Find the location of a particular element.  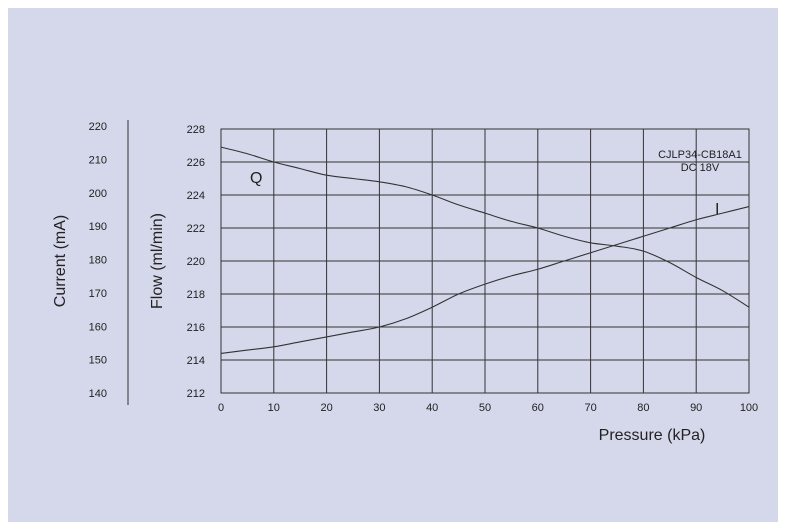

flow-tick-label: 214 is located at coordinates (196, 361).